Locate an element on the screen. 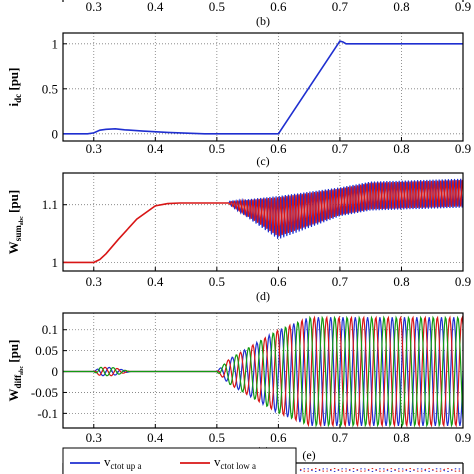 This screenshot has width=474, height=474. top-xtick-label: 0.8 is located at coordinates (401, 7).